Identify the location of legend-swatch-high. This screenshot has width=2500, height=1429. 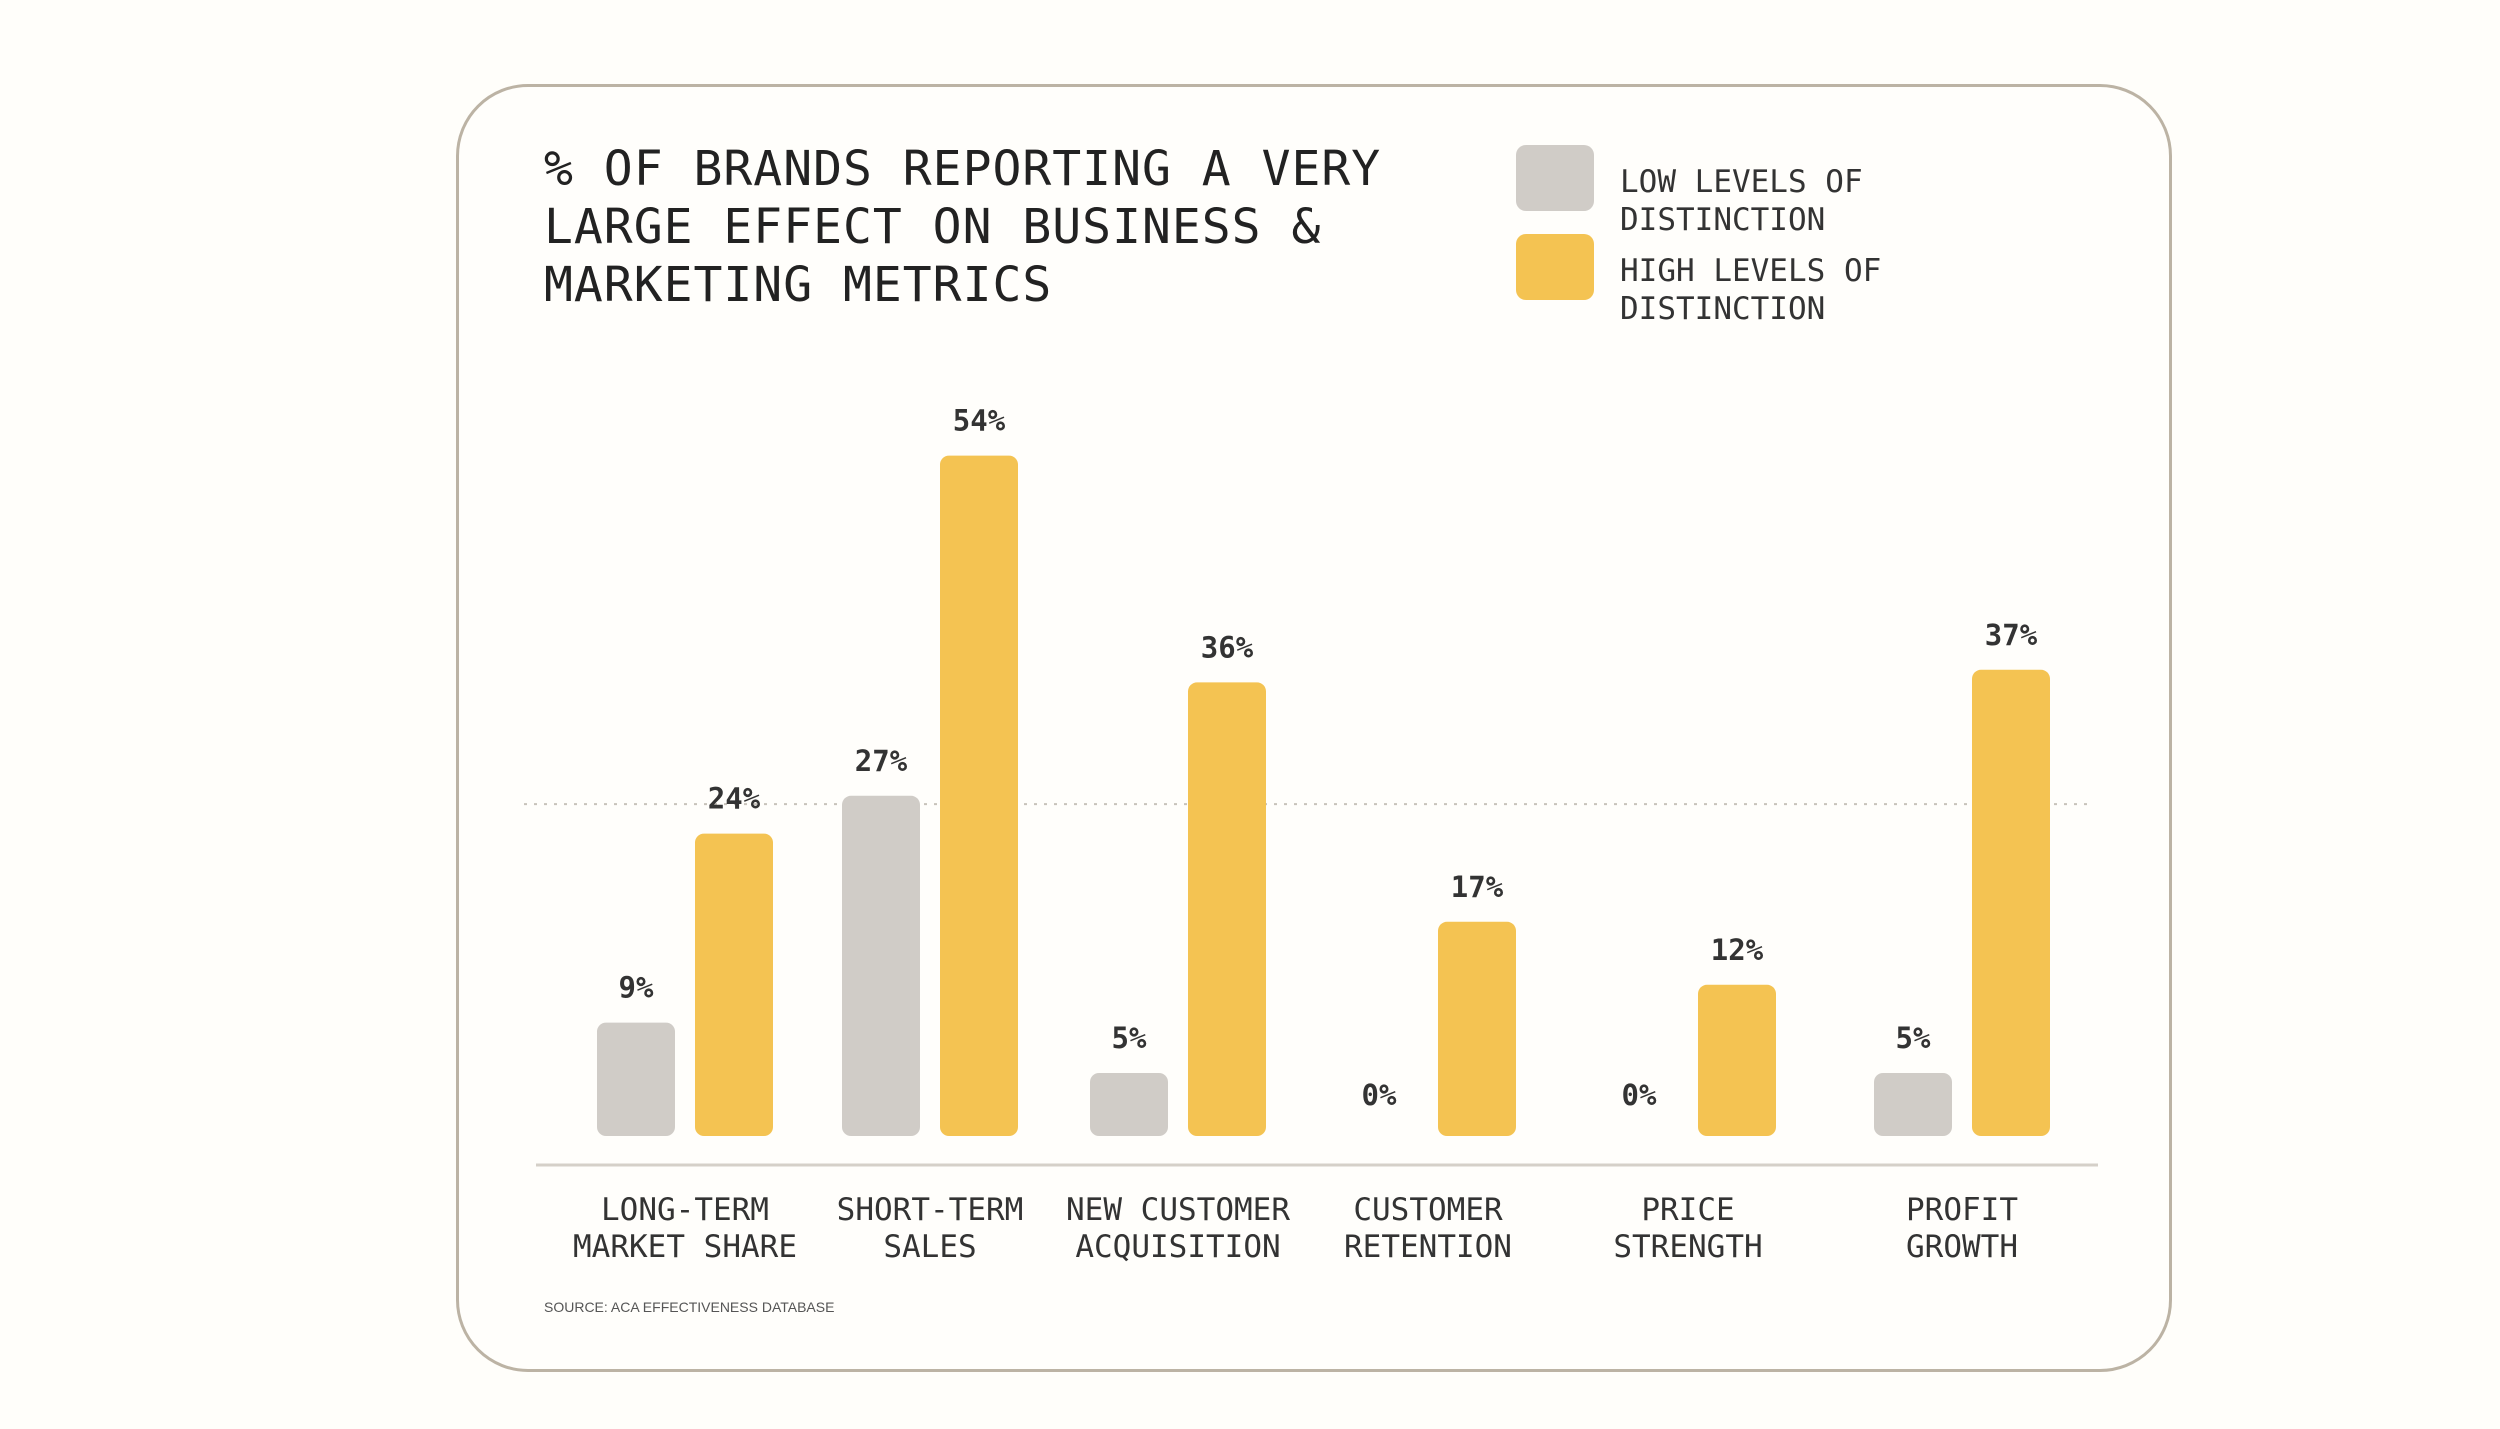
(1555, 267).